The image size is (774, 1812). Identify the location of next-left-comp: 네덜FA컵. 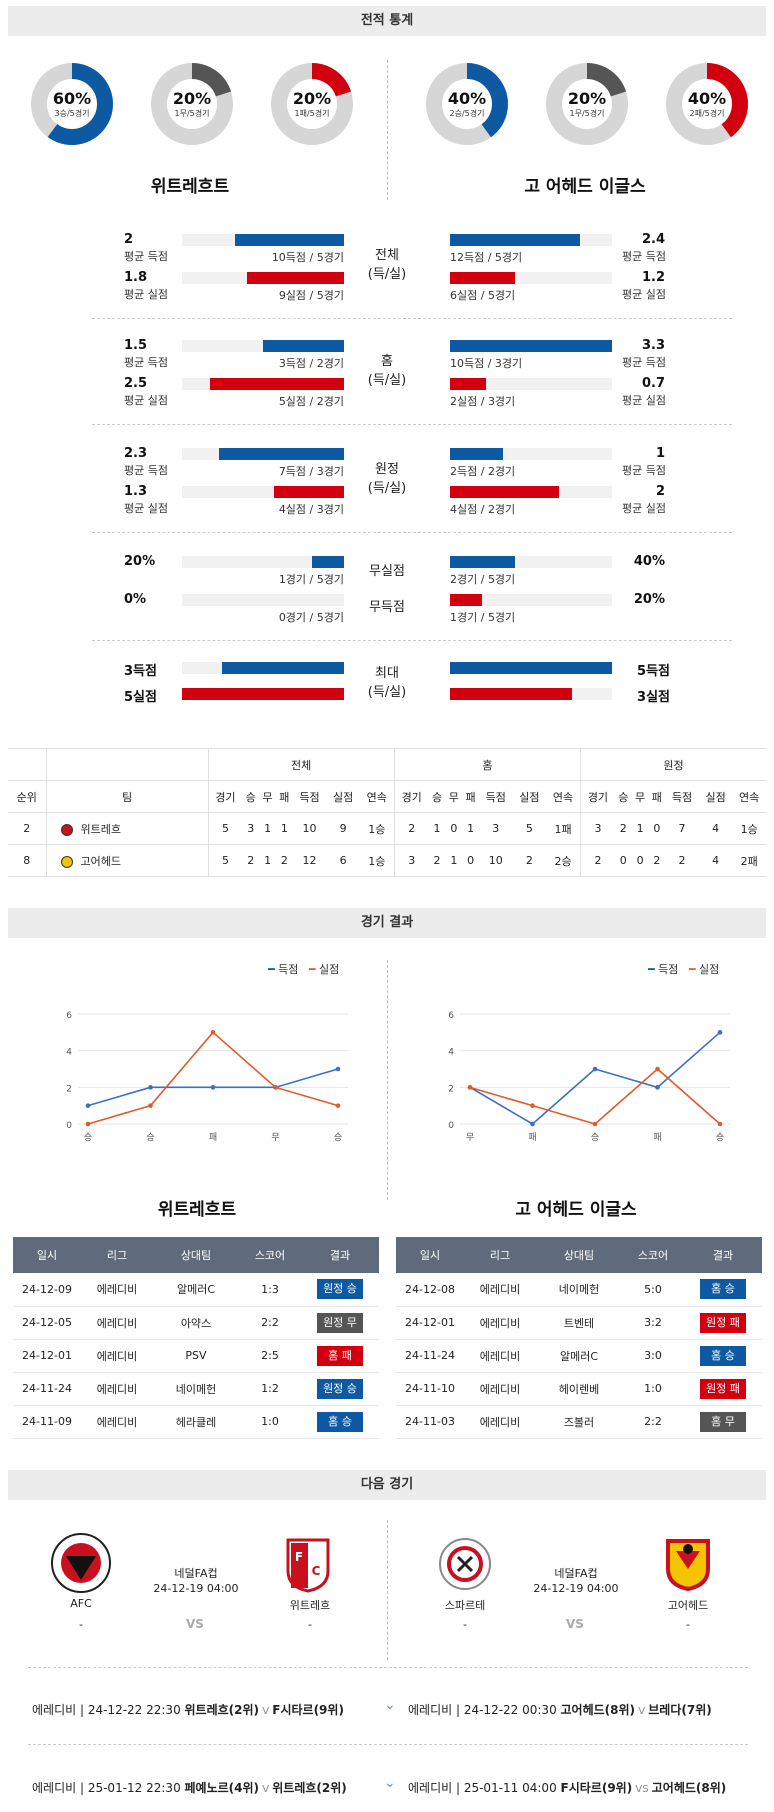
(196, 1573).